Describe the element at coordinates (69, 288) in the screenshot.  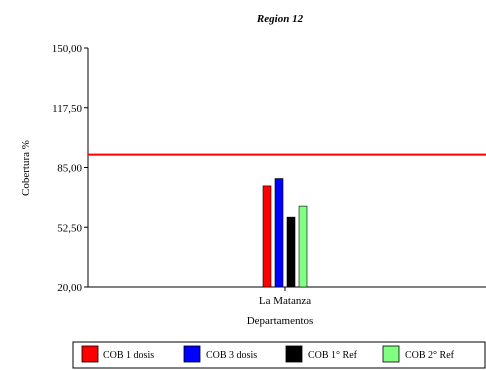
I see `y-tick-label: 20,00` at that location.